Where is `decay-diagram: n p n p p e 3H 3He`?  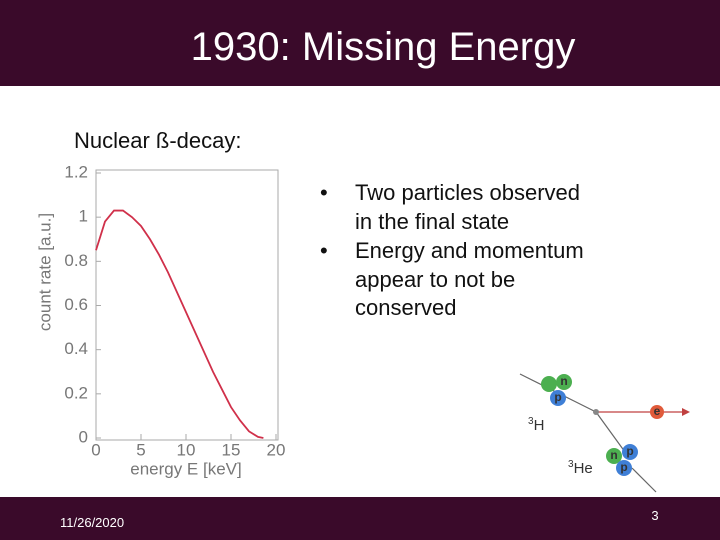 decay-diagram: n p n p p e 3H 3He is located at coordinates (604, 433).